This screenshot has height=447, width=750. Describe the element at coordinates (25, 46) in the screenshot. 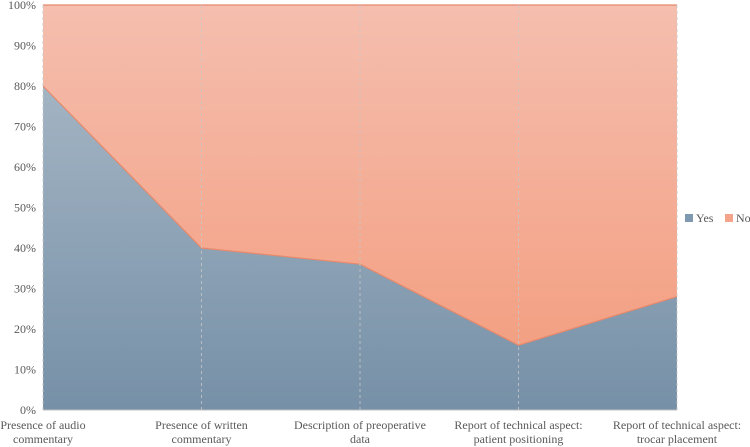

I see `y-tick-label: 90%` at that location.